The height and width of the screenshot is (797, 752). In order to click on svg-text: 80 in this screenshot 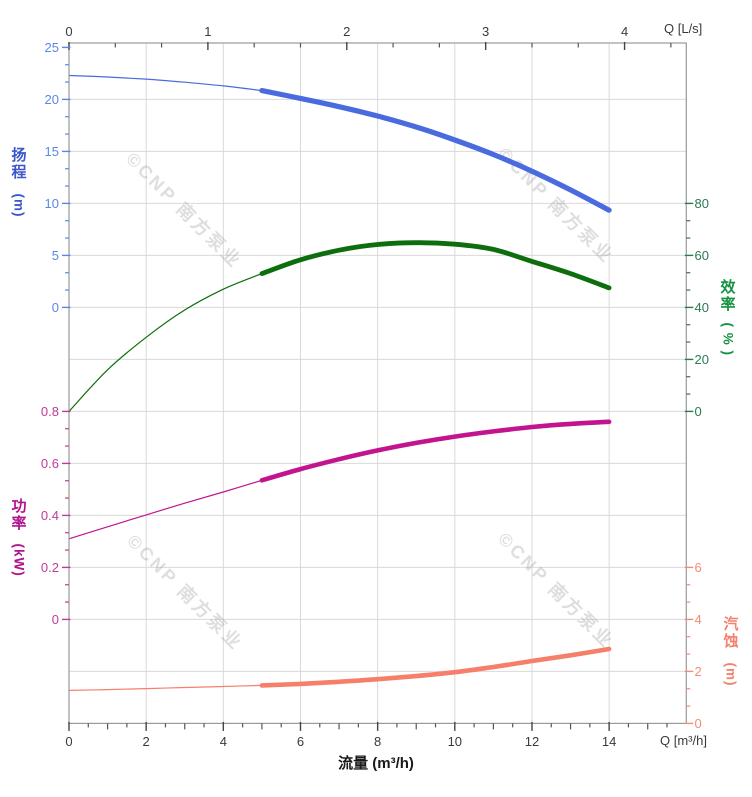, I will do `click(702, 203)`.